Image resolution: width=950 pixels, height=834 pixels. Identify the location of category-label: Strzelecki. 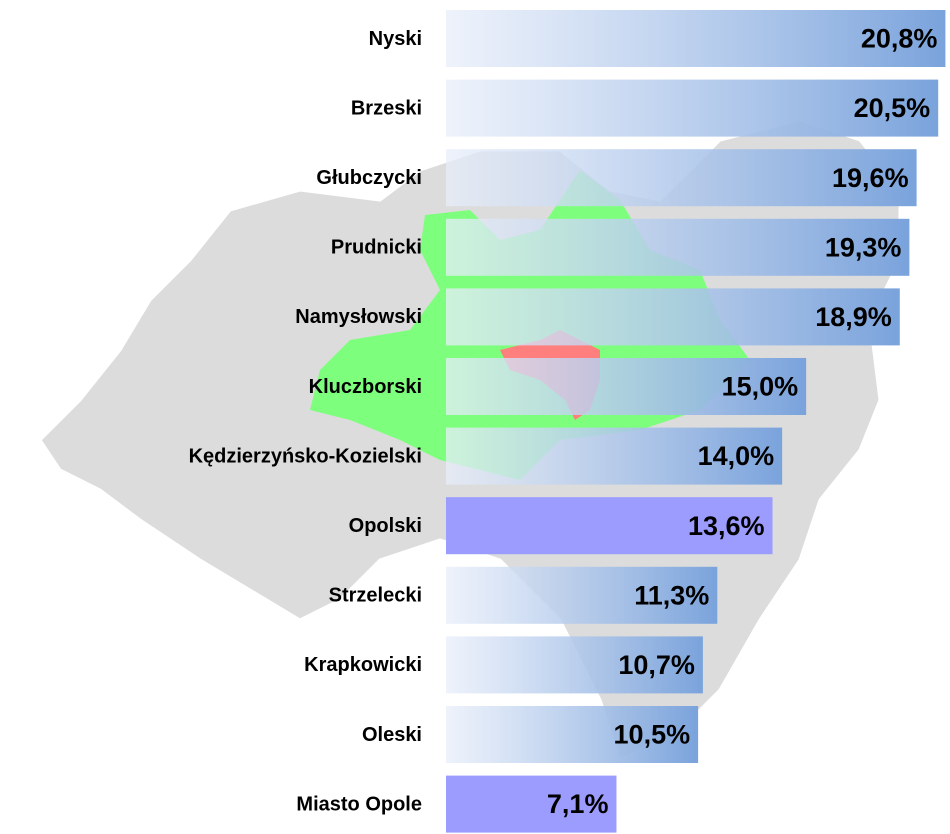
(375, 596).